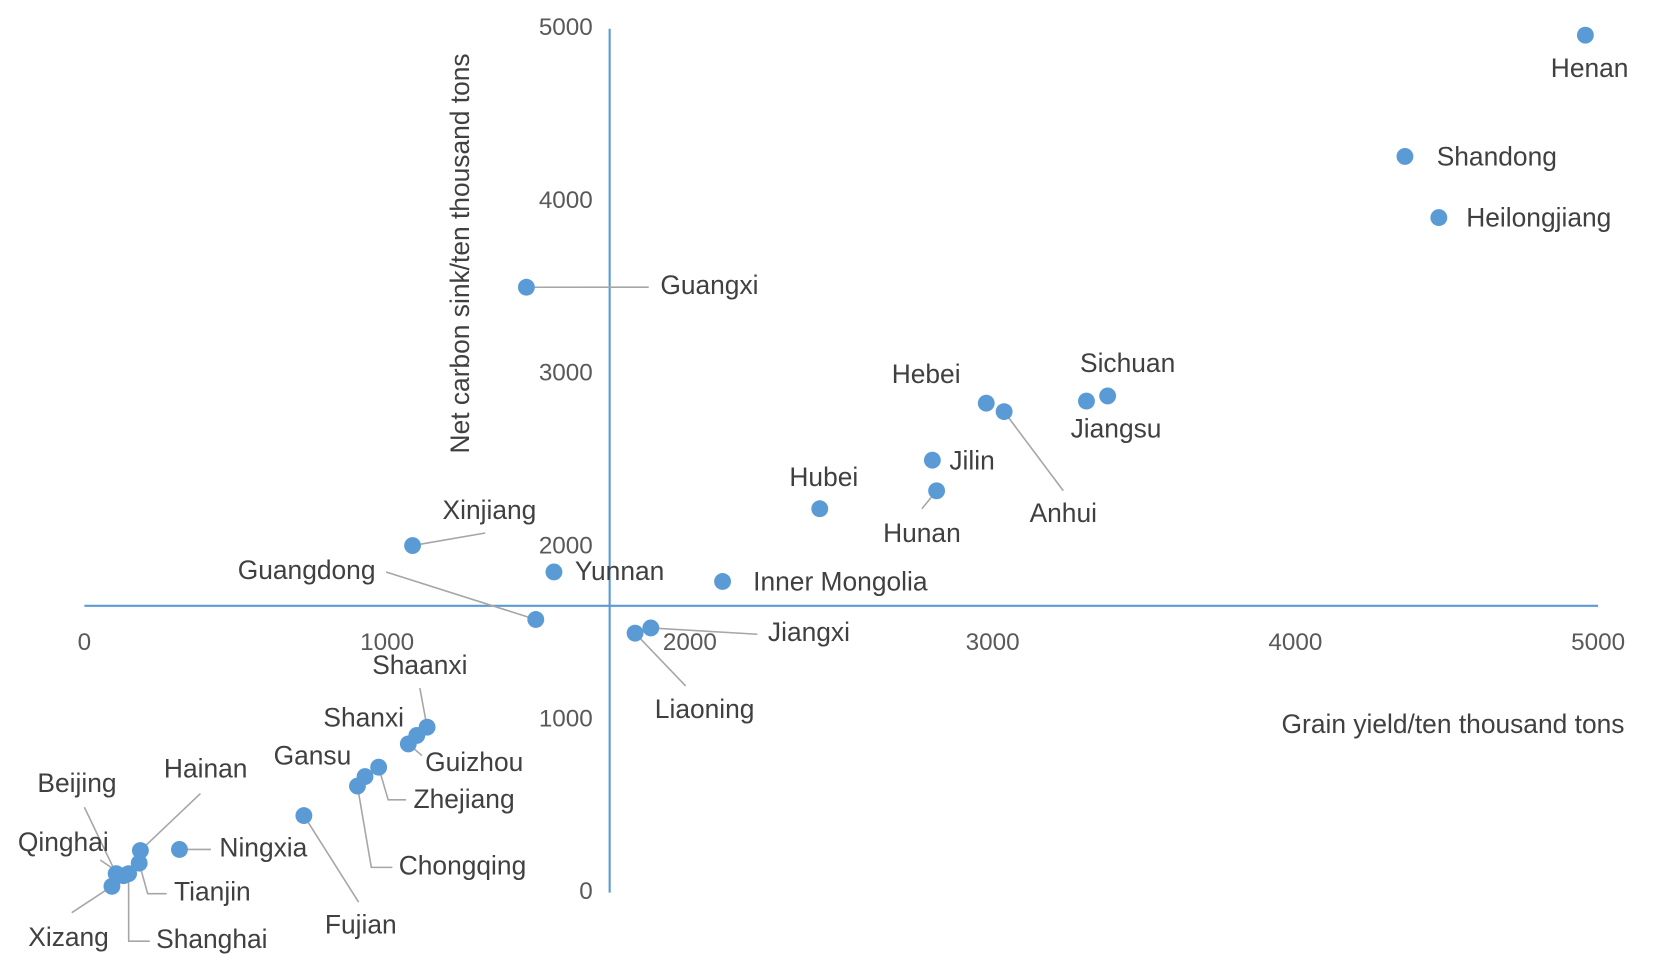  I want to click on point-label: Shandong, so click(1497, 156).